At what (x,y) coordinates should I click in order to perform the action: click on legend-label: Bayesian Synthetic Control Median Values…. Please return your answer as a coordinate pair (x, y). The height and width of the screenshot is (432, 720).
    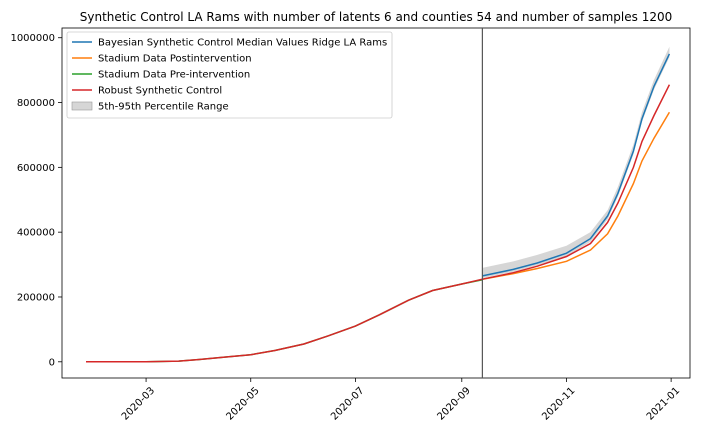
    Looking at the image, I should click on (242, 43).